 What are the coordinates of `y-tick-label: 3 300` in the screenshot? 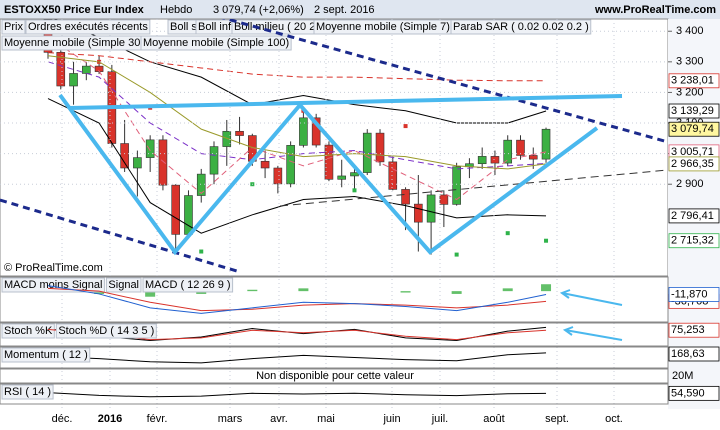 It's located at (690, 62).